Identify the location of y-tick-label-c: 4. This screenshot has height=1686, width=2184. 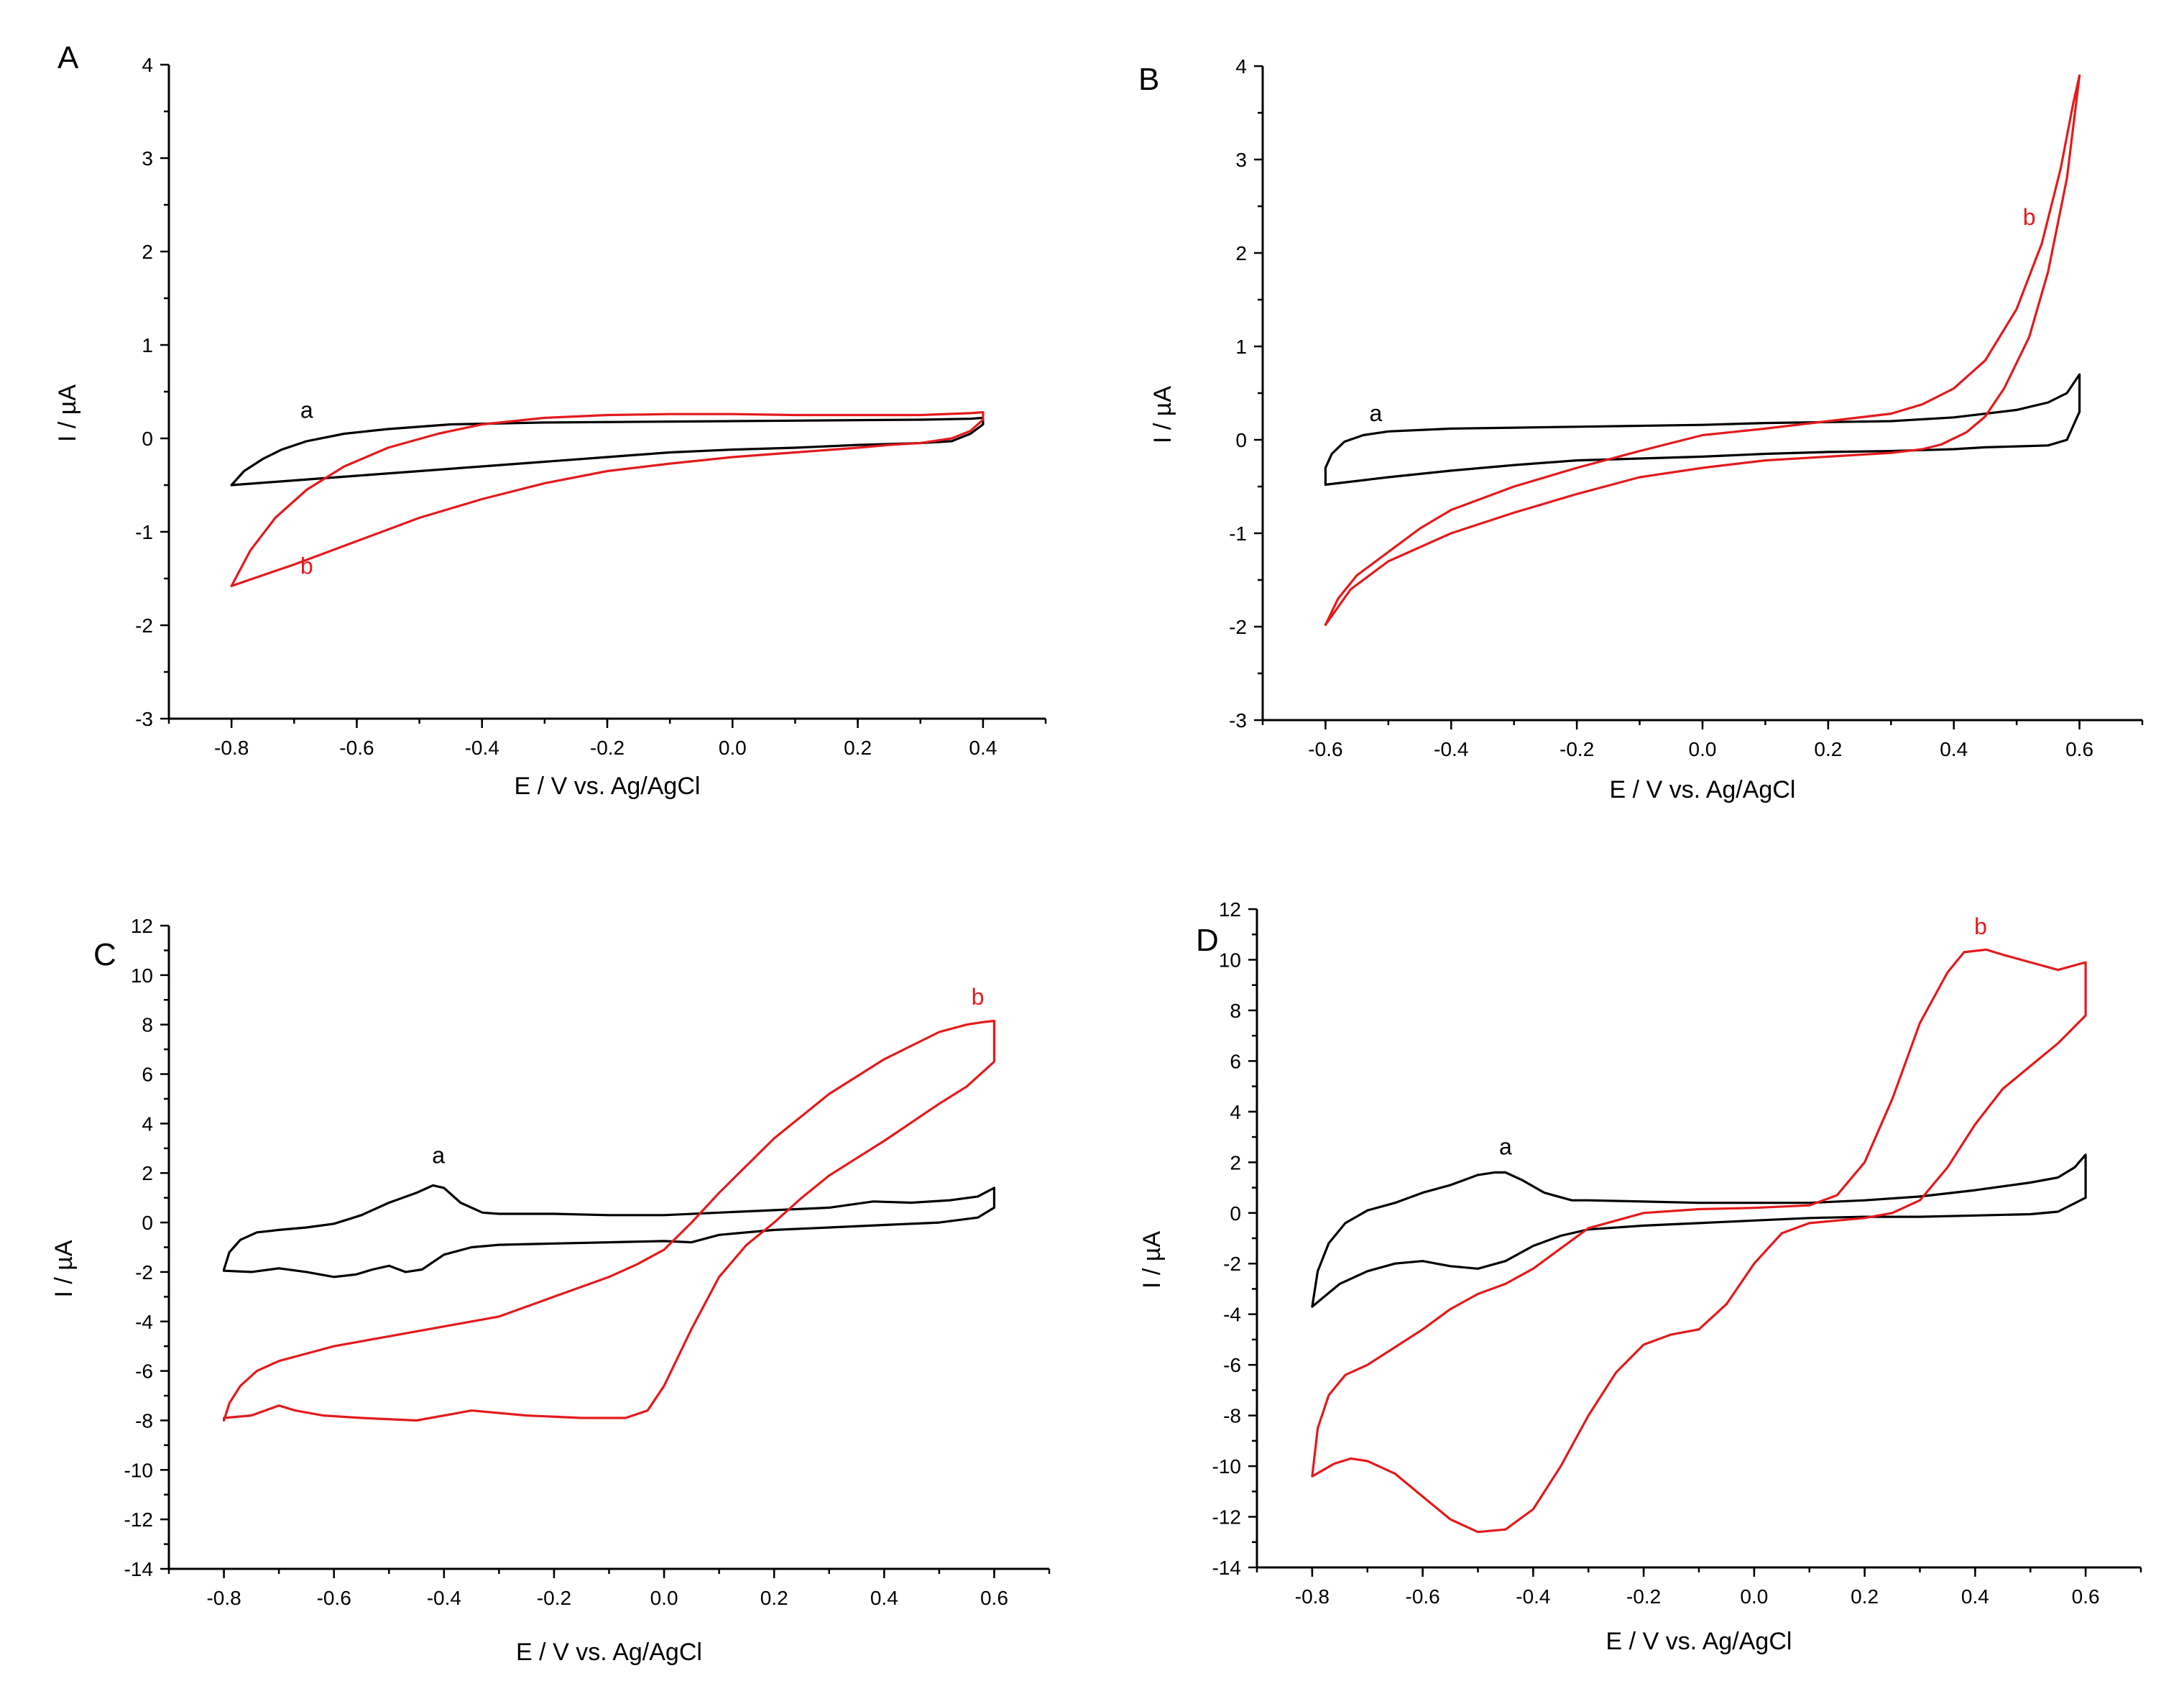
(147, 1124).